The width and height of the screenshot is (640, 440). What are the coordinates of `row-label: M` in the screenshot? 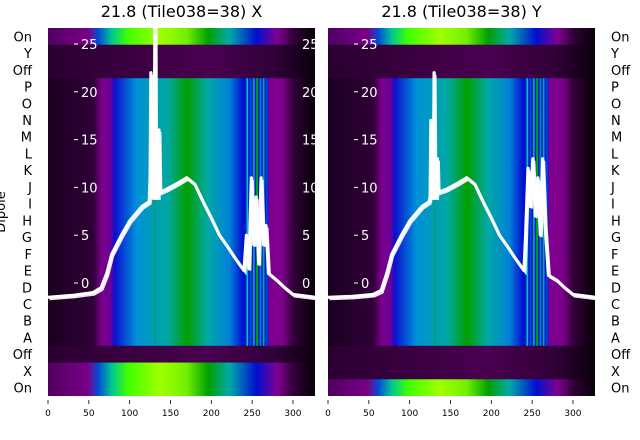 It's located at (616, 138).